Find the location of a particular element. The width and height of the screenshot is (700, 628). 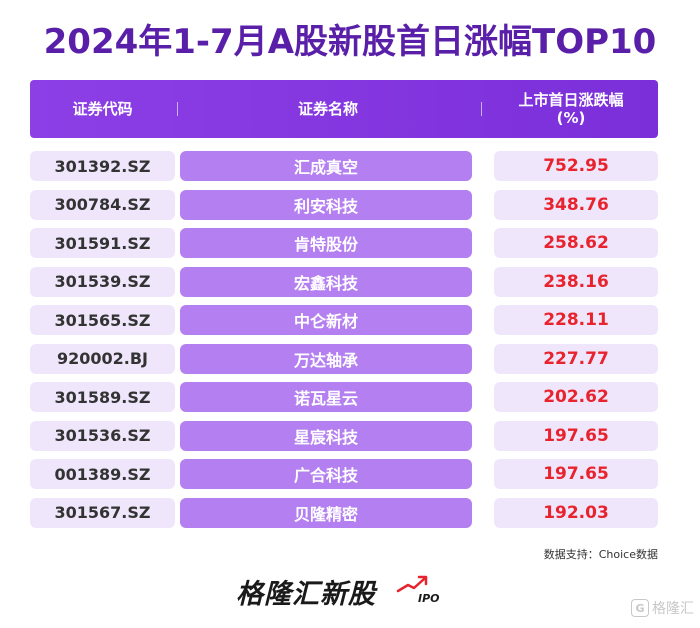

cell-code: 301565.SZ is located at coordinates (102, 320).